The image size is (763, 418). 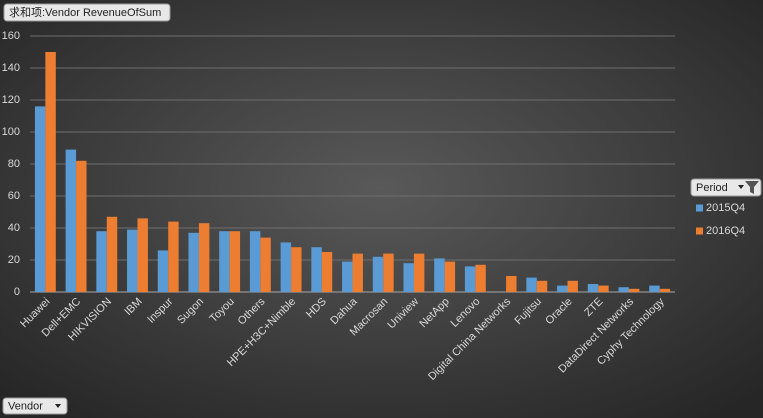 I want to click on axis-field-button: Vendor, so click(x=35, y=406).